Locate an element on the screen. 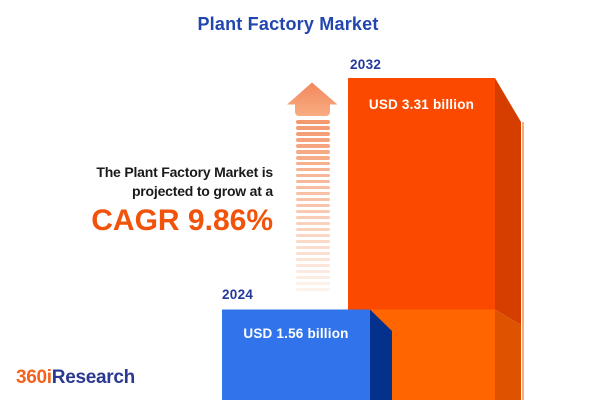 The height and width of the screenshot is (400, 600). bar-value-2024: USD 1.56 billion is located at coordinates (296, 333).